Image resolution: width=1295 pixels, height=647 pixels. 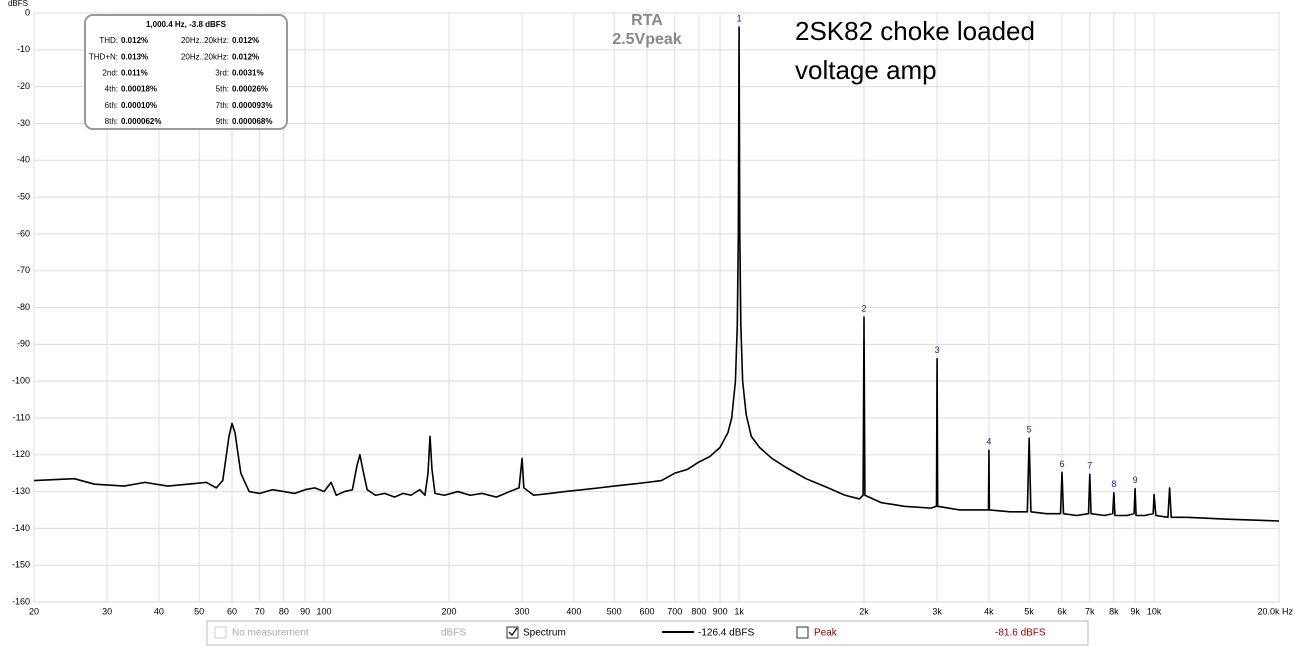 What do you see at coordinates (134, 56) in the screenshot?
I see `info-value: 0.013%` at bounding box center [134, 56].